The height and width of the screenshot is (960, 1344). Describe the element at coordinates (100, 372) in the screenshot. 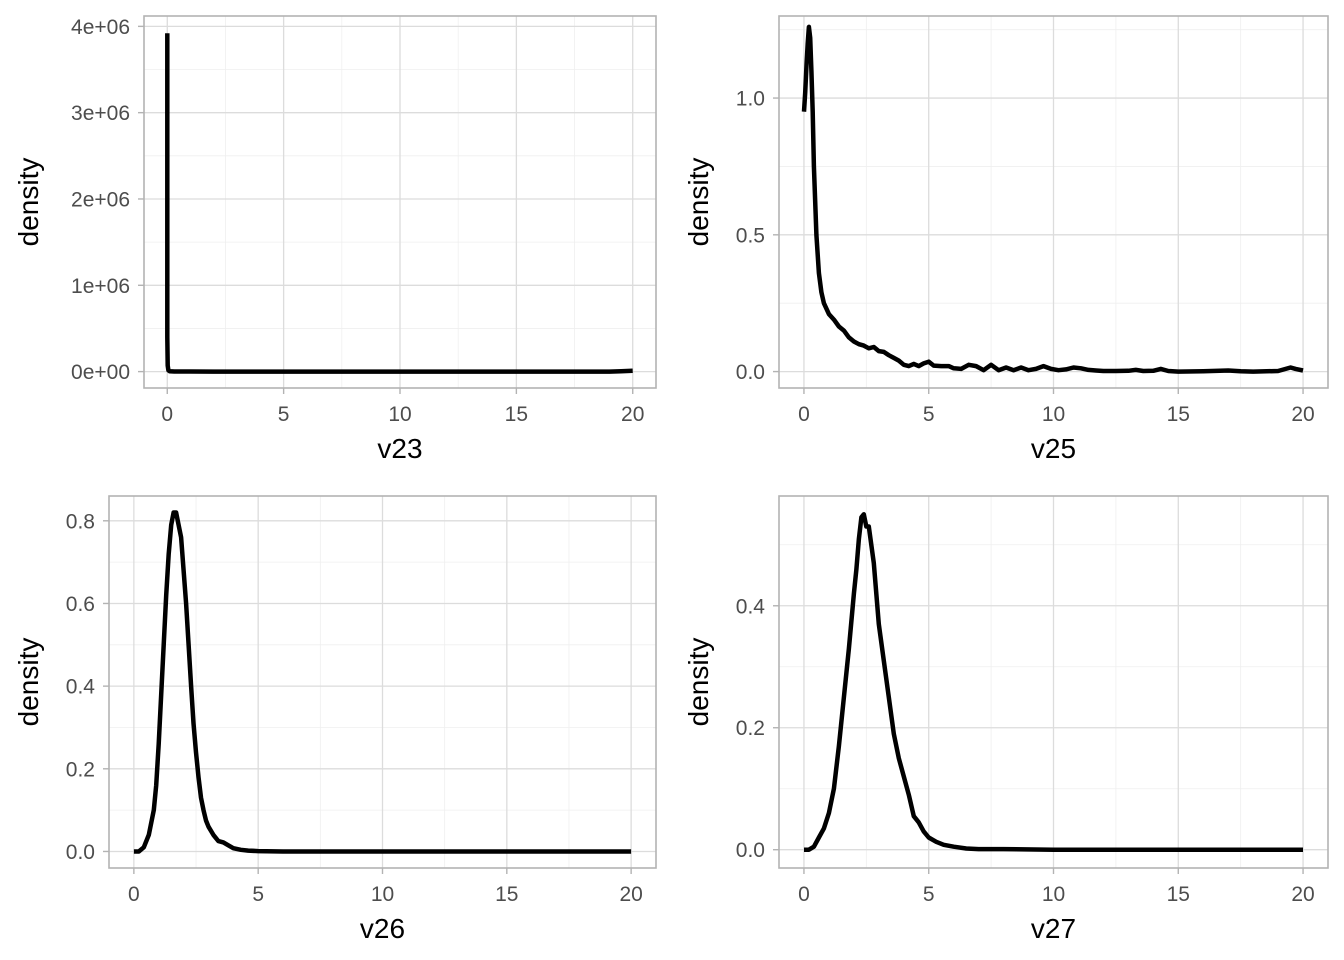

I see `y-tick-label: 0e+00` at that location.